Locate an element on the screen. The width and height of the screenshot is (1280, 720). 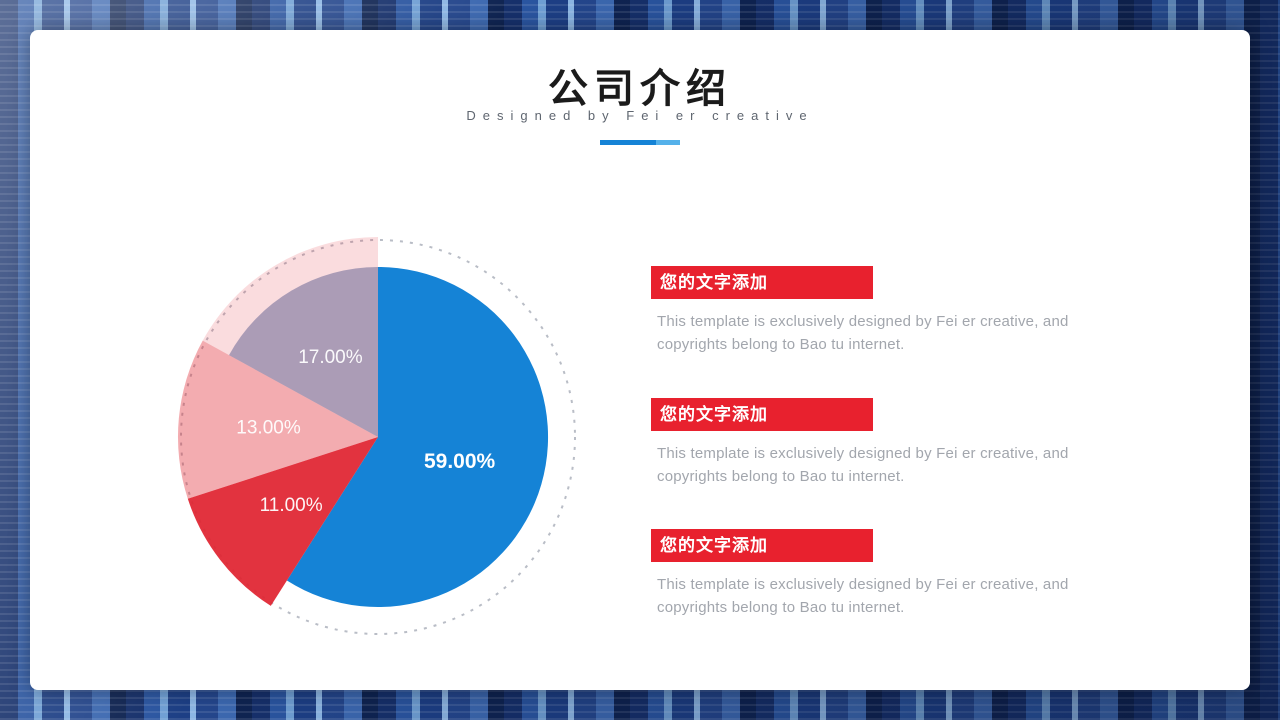
pie-slice-59.00% is located at coordinates (417, 437).